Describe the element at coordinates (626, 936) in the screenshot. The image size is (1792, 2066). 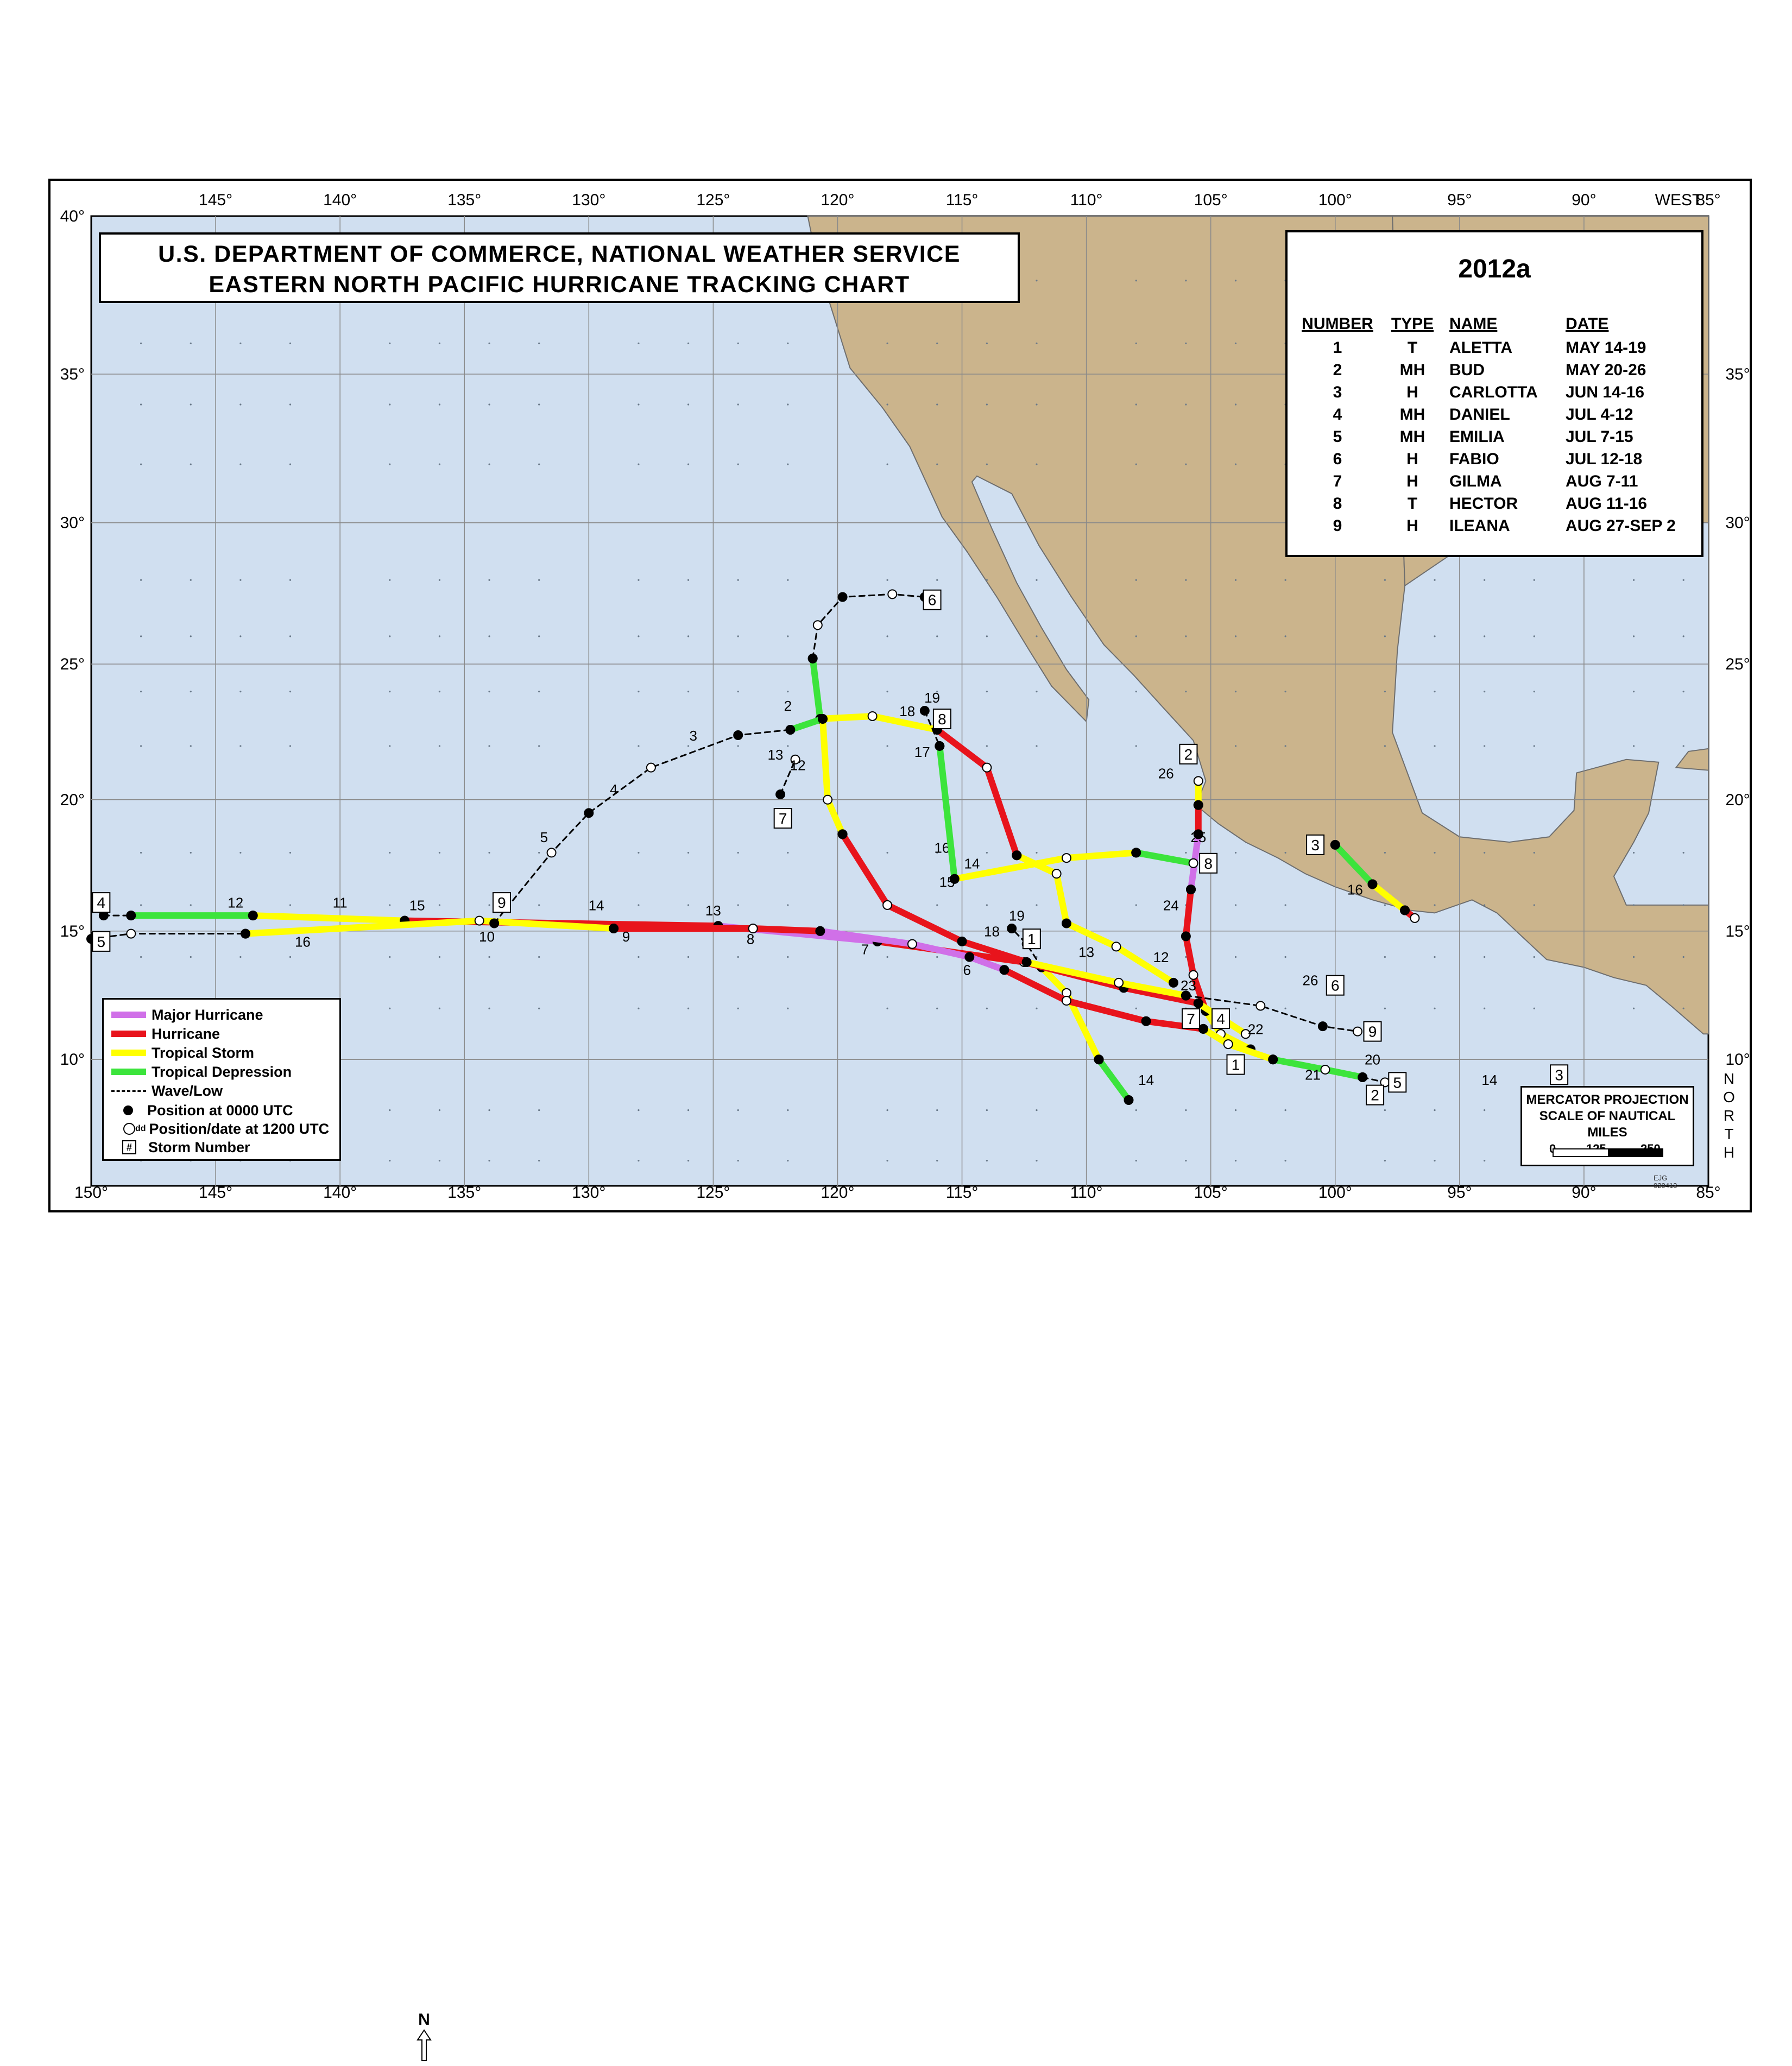
I see `track-date-label: 9` at that location.